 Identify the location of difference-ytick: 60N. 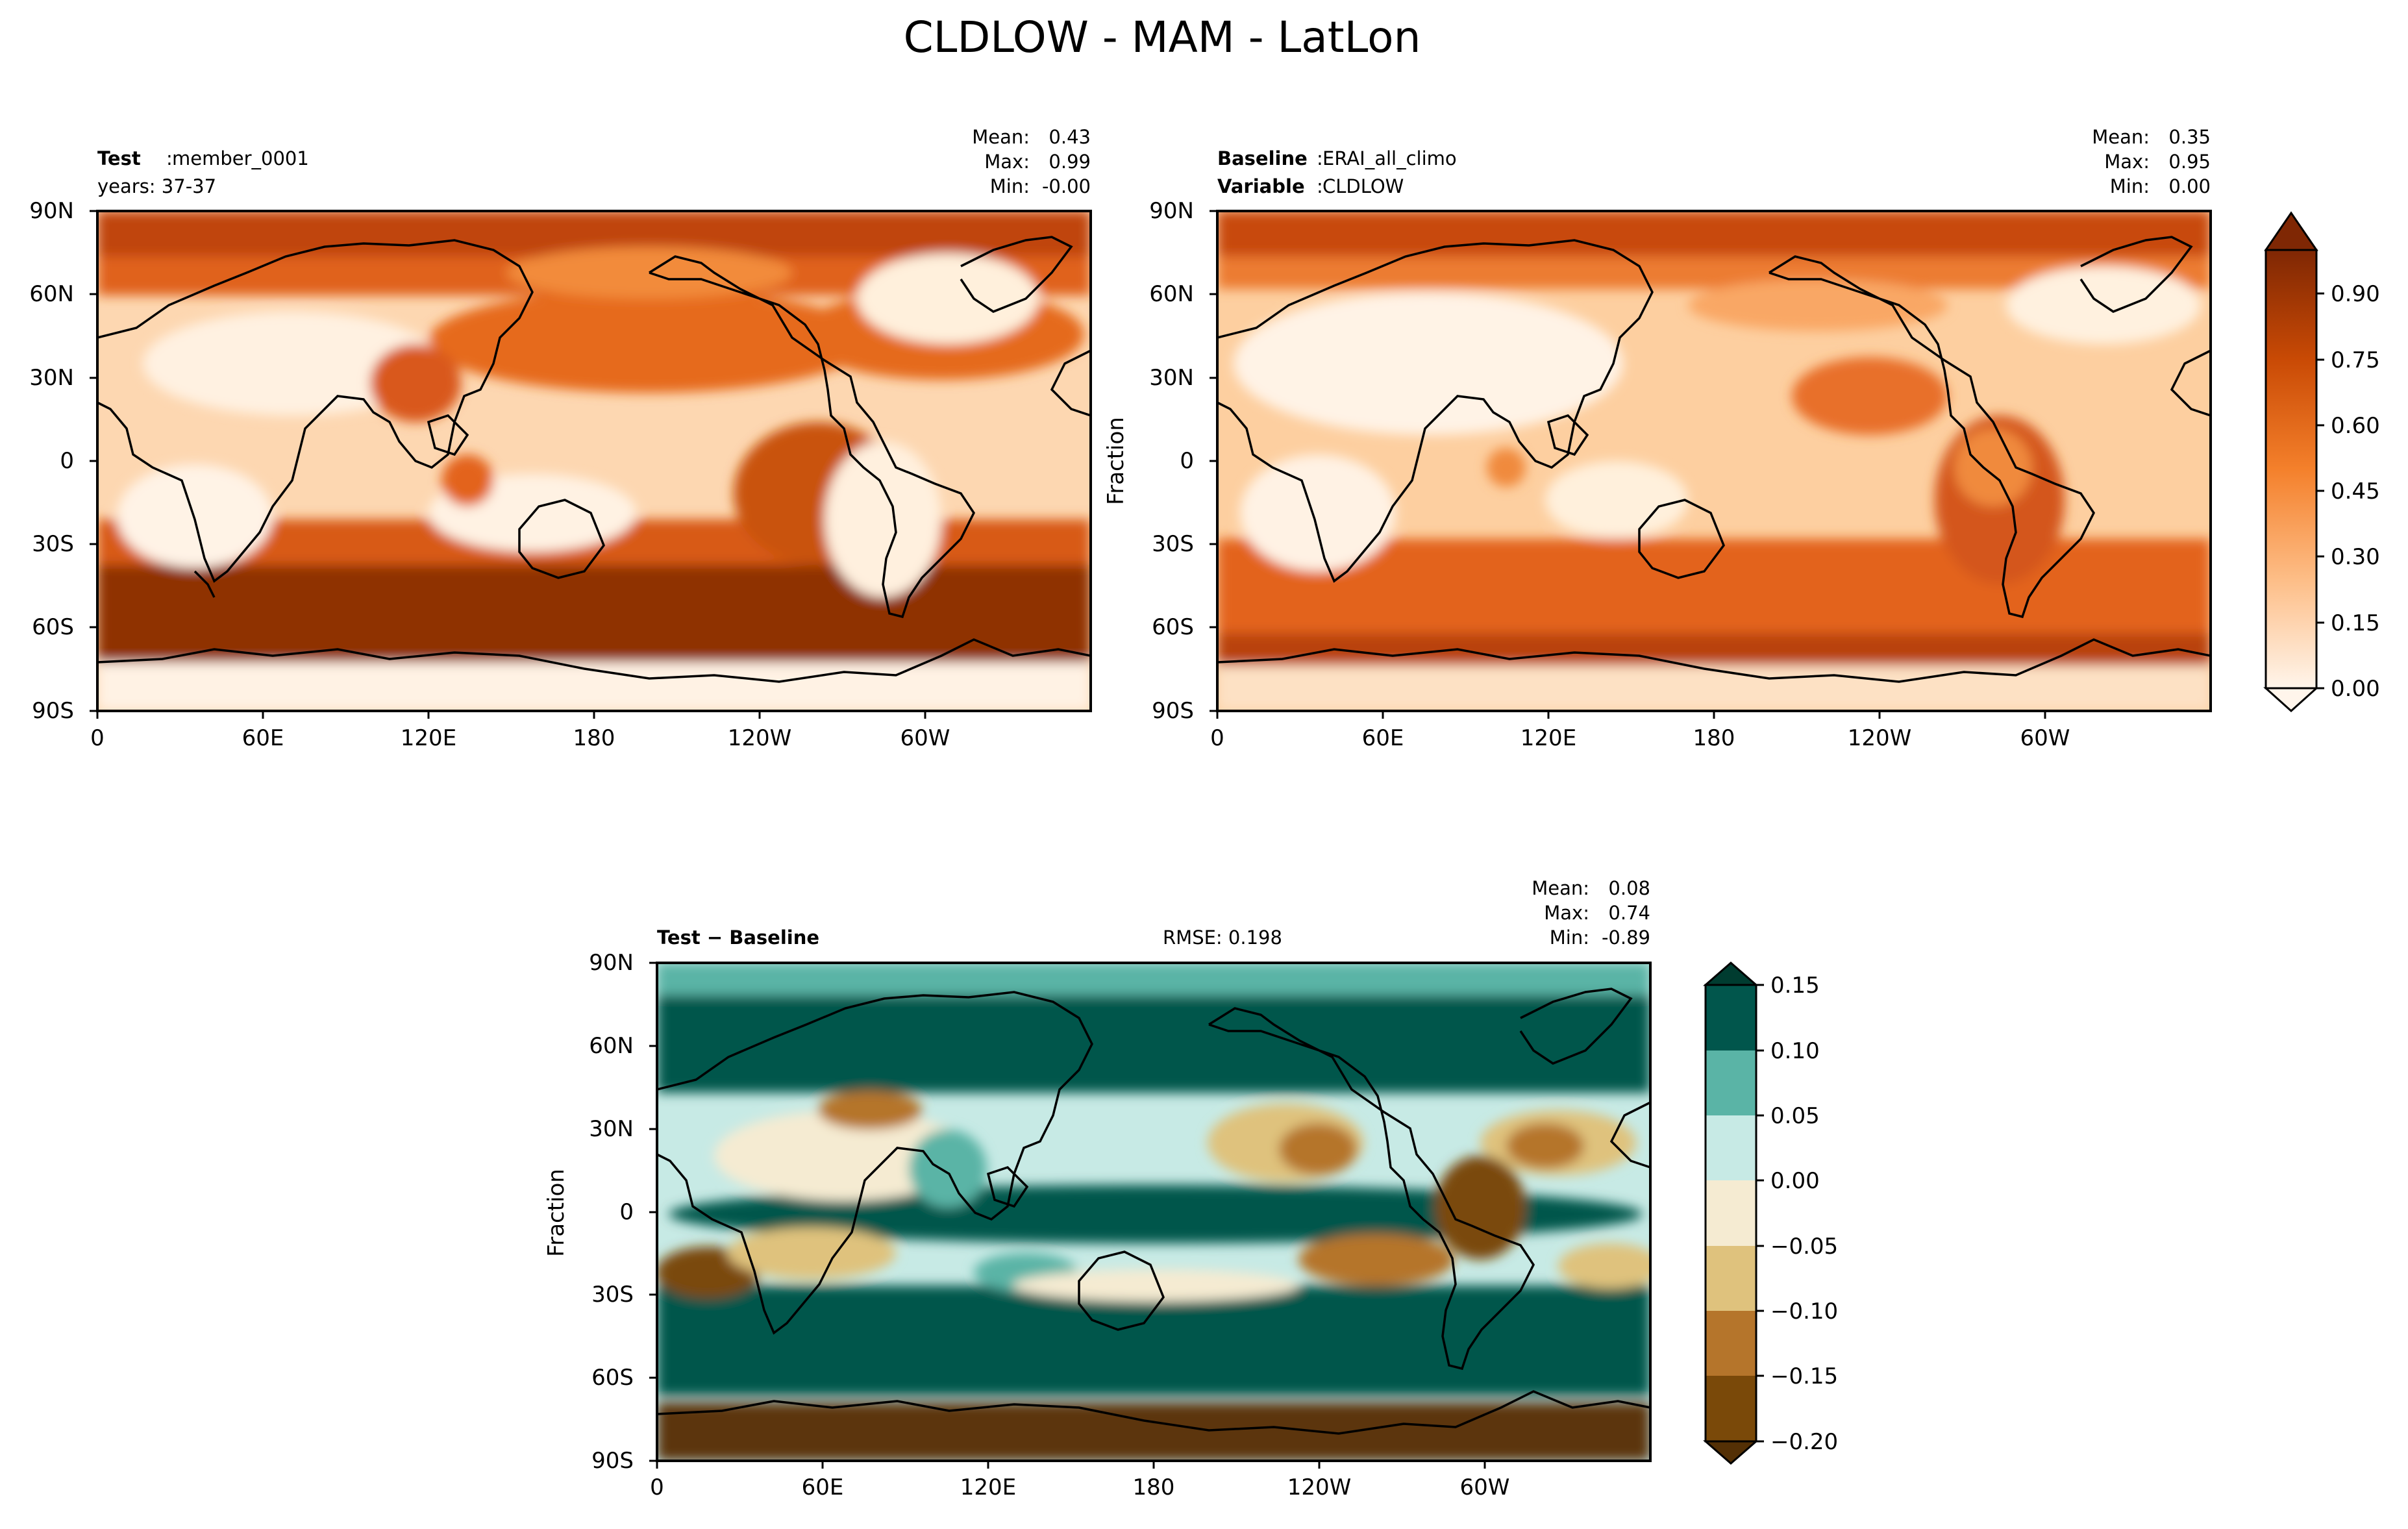
(611, 1046).